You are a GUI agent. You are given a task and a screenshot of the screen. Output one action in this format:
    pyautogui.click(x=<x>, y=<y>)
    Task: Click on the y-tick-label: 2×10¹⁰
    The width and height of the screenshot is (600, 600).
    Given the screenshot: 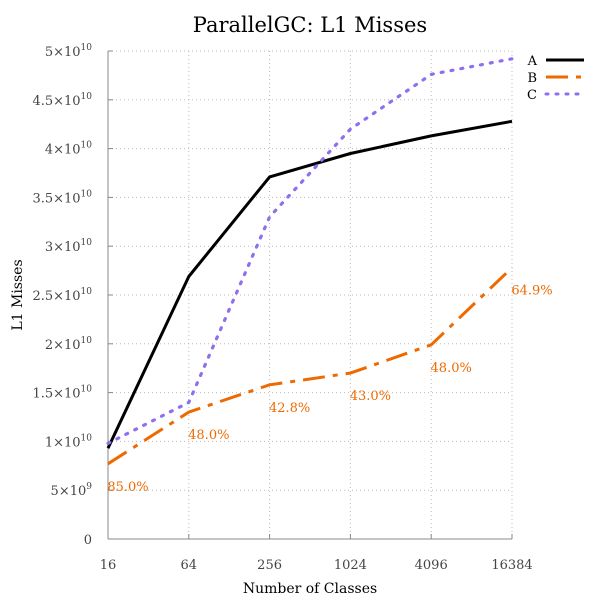 What is the action you would take?
    pyautogui.click(x=68, y=344)
    